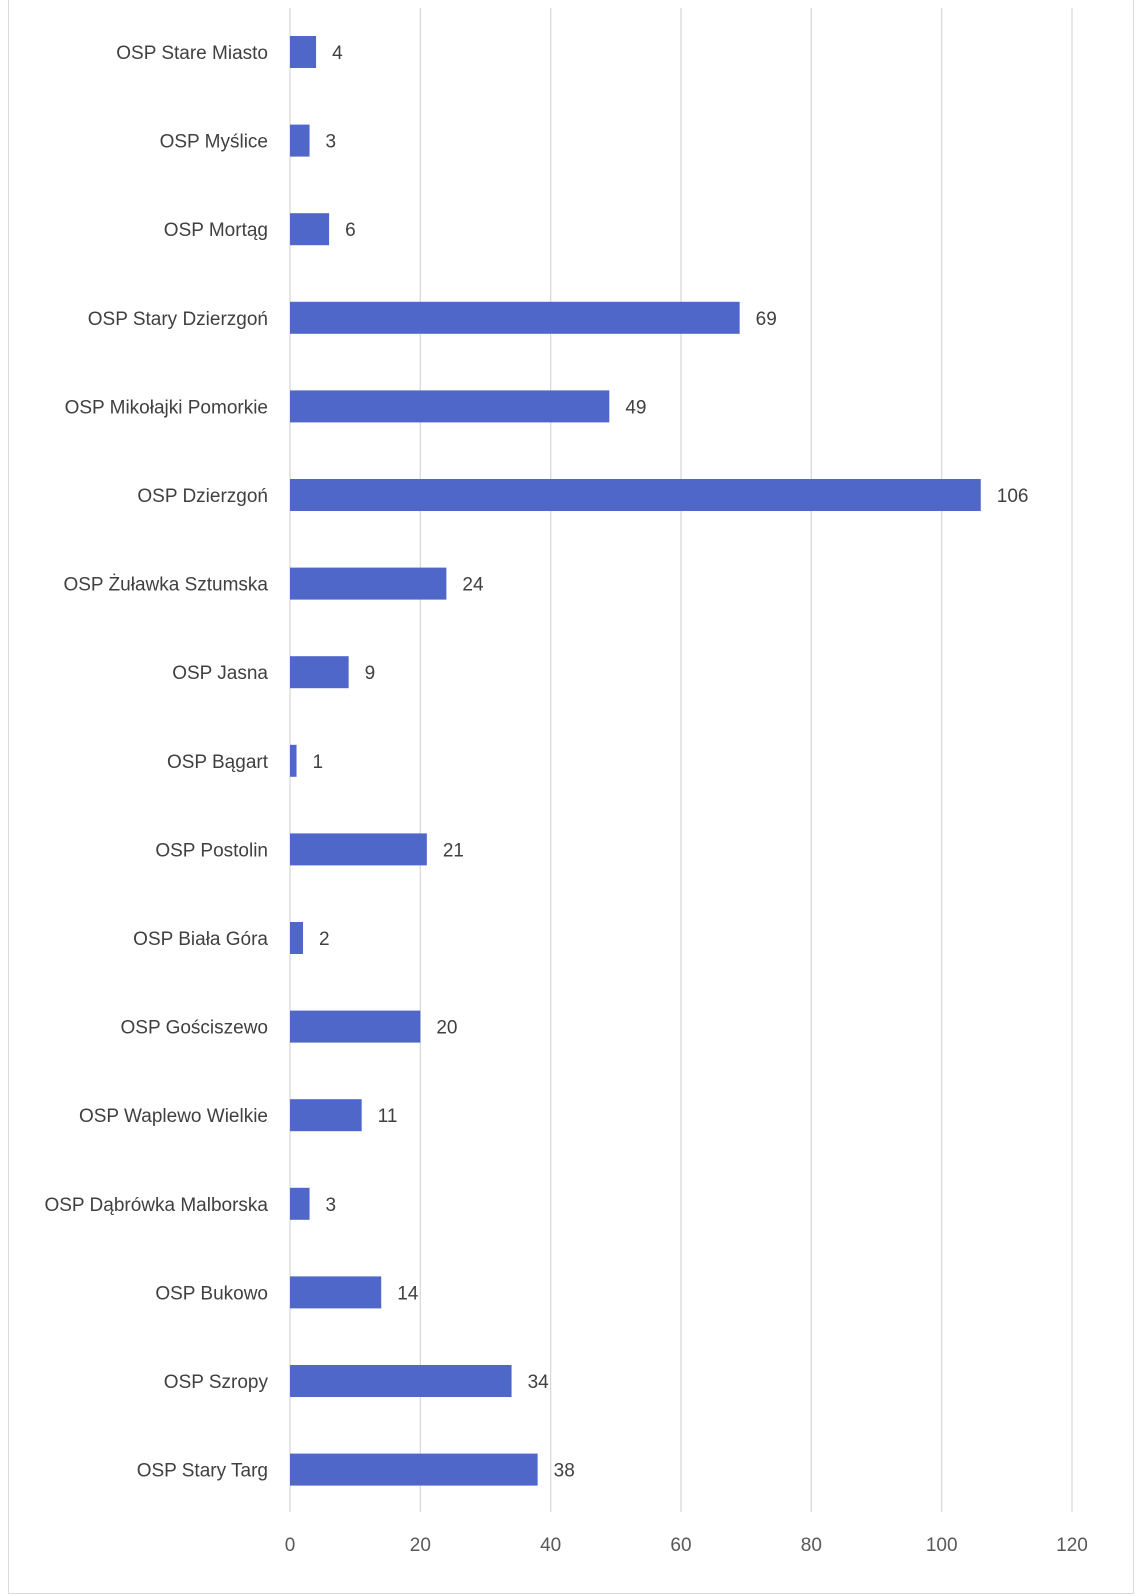  I want to click on category-label: OSP Dzierzgoń, so click(202, 496).